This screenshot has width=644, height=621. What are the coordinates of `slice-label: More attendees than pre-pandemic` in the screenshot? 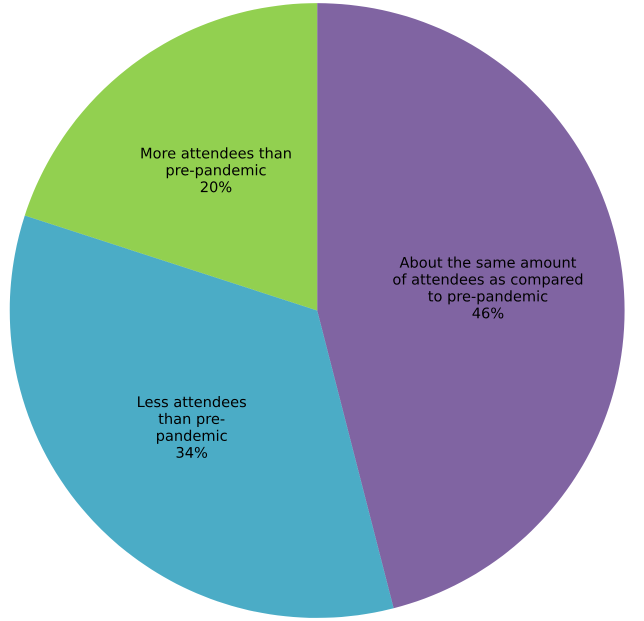 It's located at (216, 162).